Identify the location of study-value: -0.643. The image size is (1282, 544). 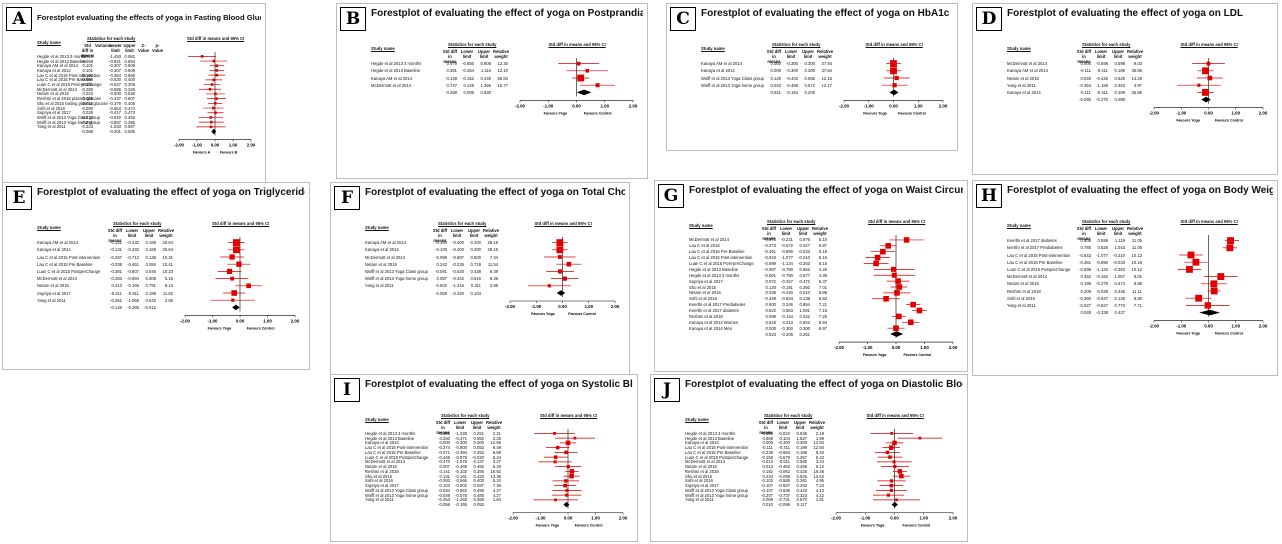
(1085, 255).